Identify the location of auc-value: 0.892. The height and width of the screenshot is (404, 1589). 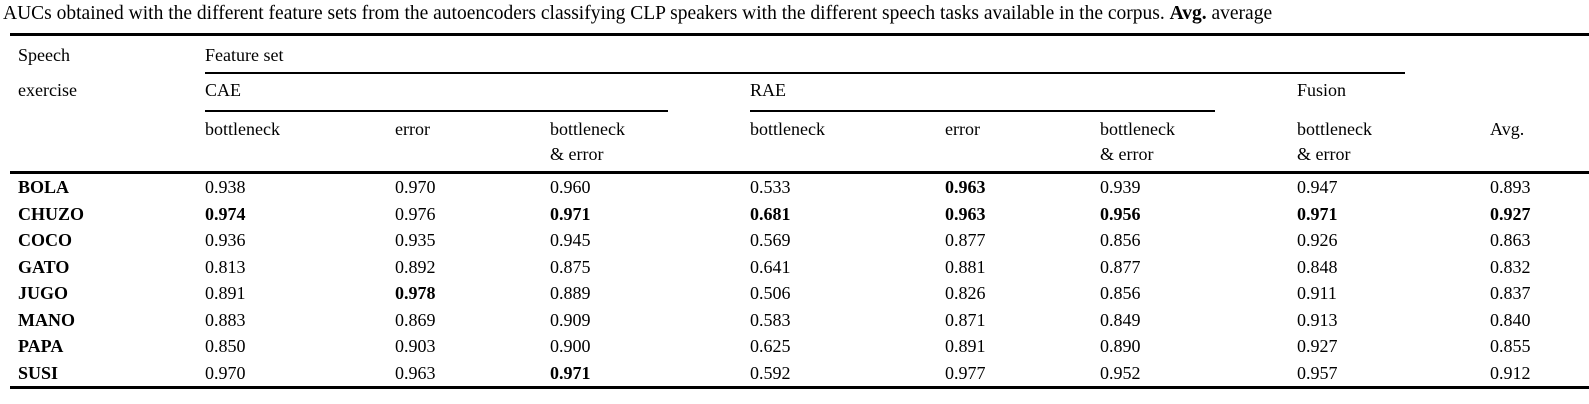
(415, 266).